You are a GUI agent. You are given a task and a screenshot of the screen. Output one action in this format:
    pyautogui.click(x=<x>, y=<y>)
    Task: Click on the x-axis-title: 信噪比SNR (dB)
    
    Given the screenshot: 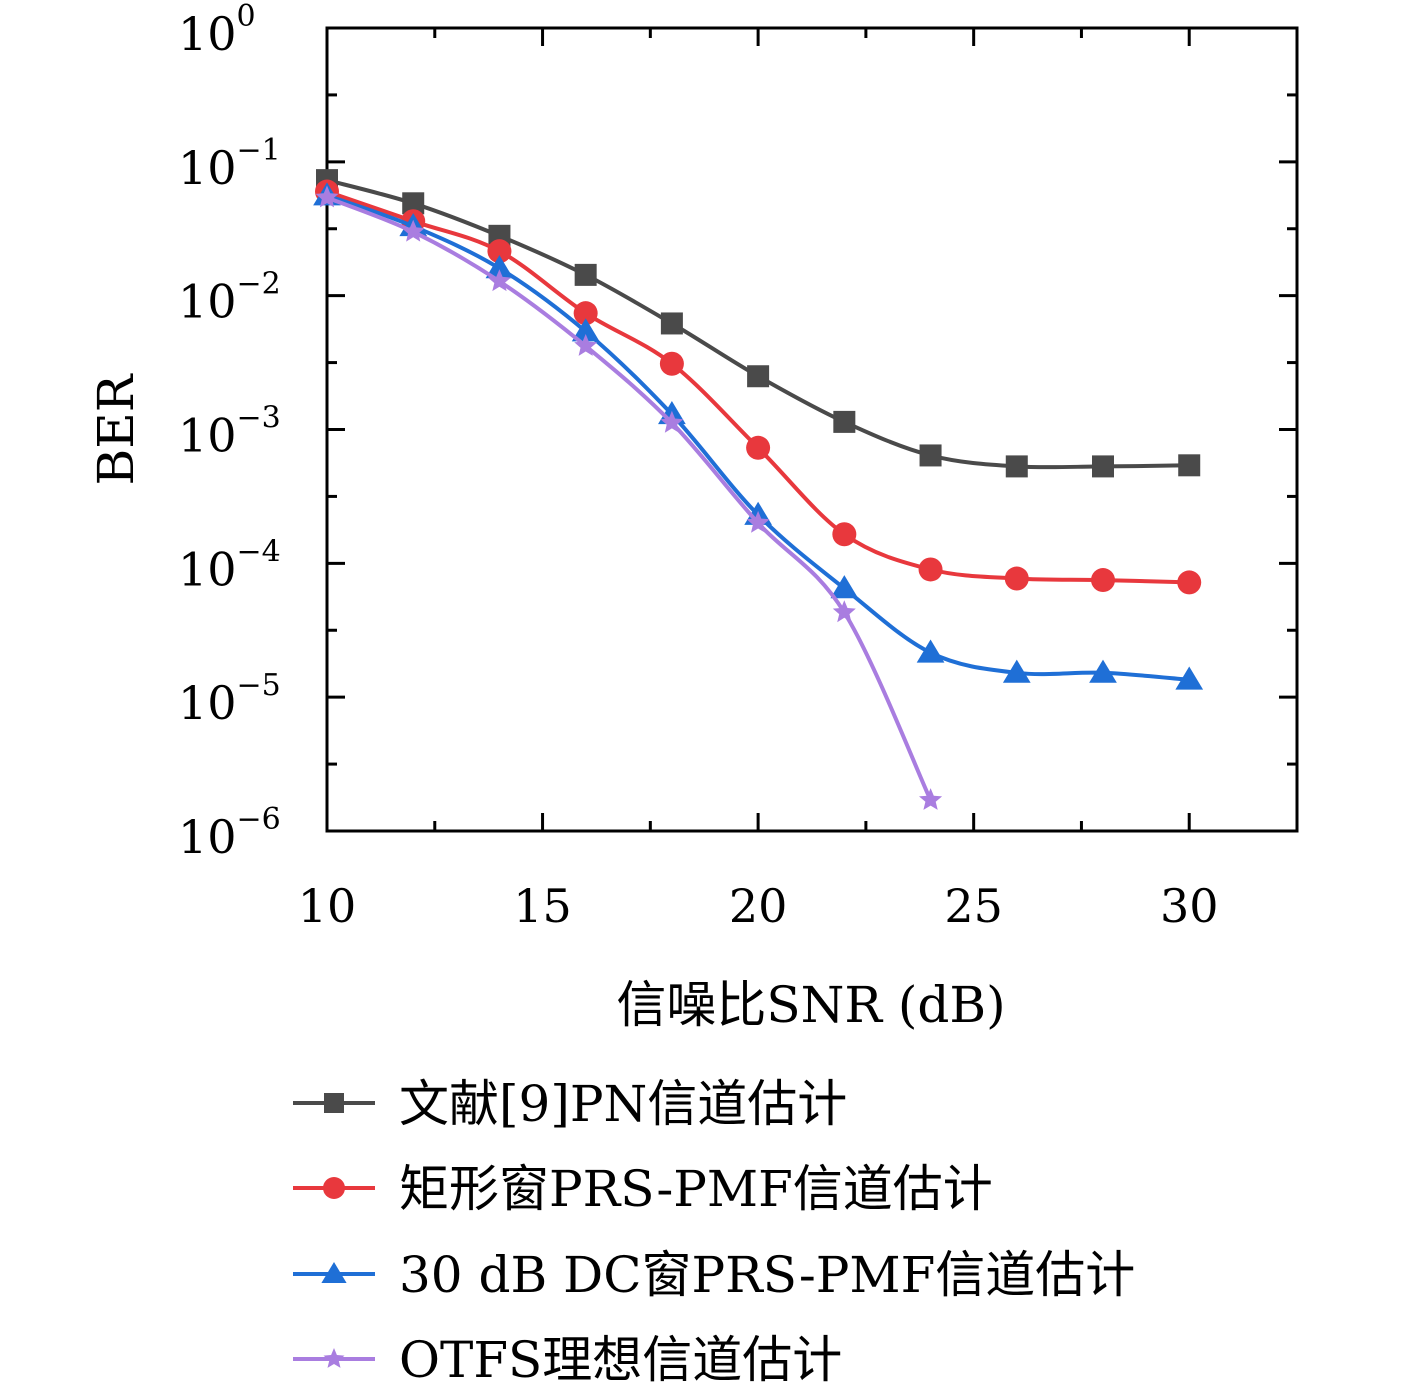 What is the action you would take?
    pyautogui.click(x=810, y=1005)
    